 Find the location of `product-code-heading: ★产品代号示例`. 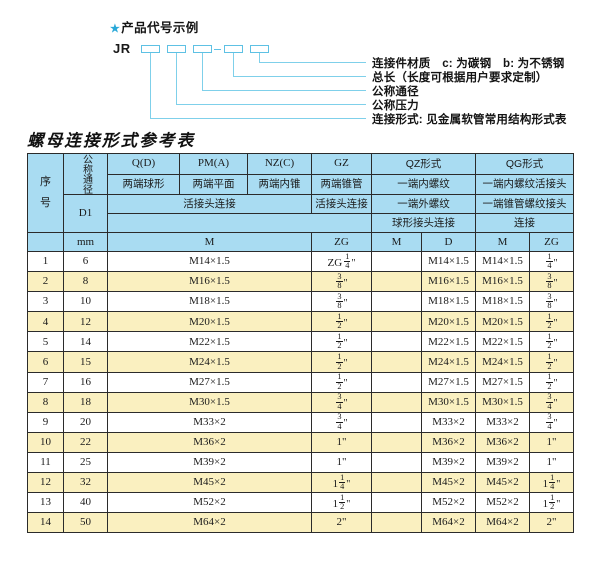

product-code-heading: ★产品代号示例 is located at coordinates (154, 26).